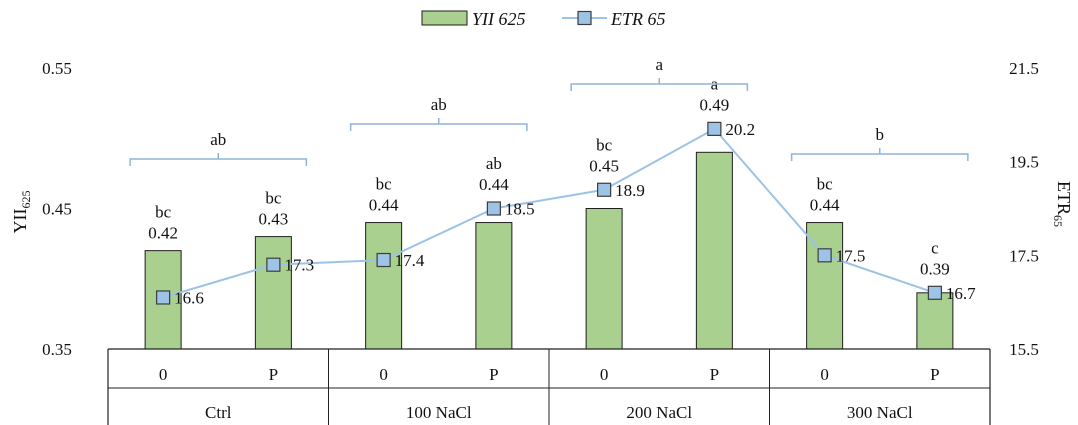 This screenshot has width=1078, height=425. Describe the element at coordinates (444, 18) in the screenshot. I see `legend-bar-swatch` at that location.